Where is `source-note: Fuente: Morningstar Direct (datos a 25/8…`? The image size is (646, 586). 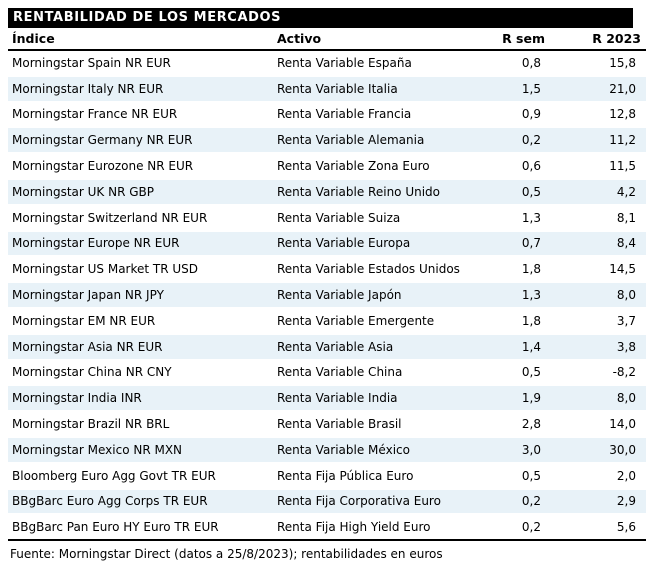
source-note: Fuente: Morningstar Direct (datos a 25/8… is located at coordinates (226, 554).